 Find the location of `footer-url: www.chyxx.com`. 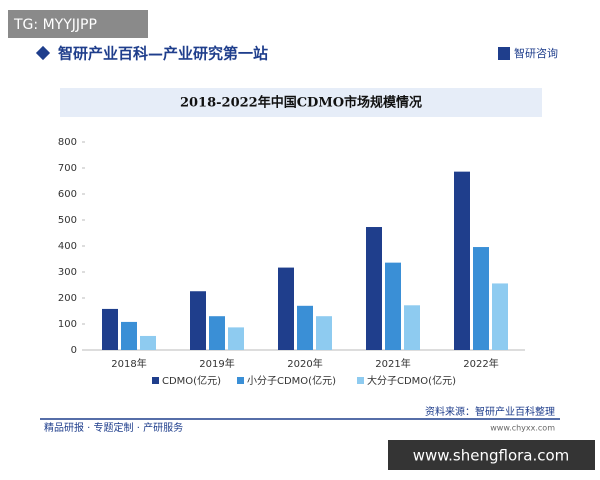

footer-url: www.chyxx.com is located at coordinates (522, 428).